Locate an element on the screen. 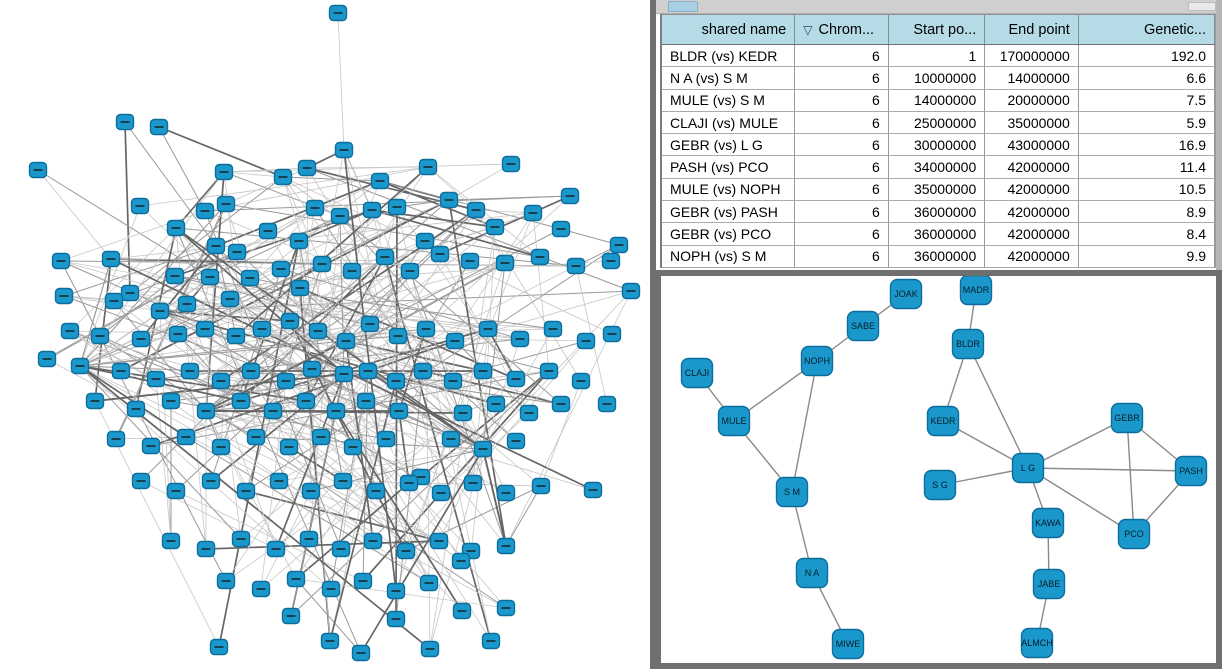 Image resolution: width=1222 pixels, height=669 pixels. table-row: MULE (vs) NOPH 6 35000000 42000000 10.5 is located at coordinates (938, 190).